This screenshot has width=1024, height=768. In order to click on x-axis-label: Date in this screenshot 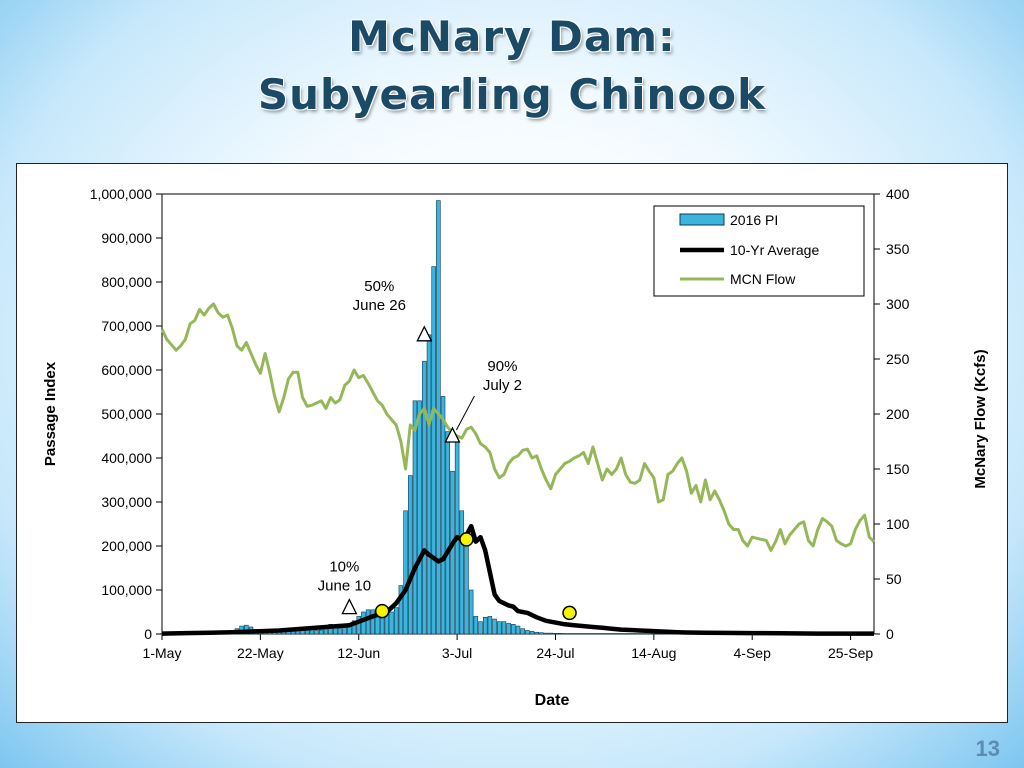, I will do `click(552, 700)`.